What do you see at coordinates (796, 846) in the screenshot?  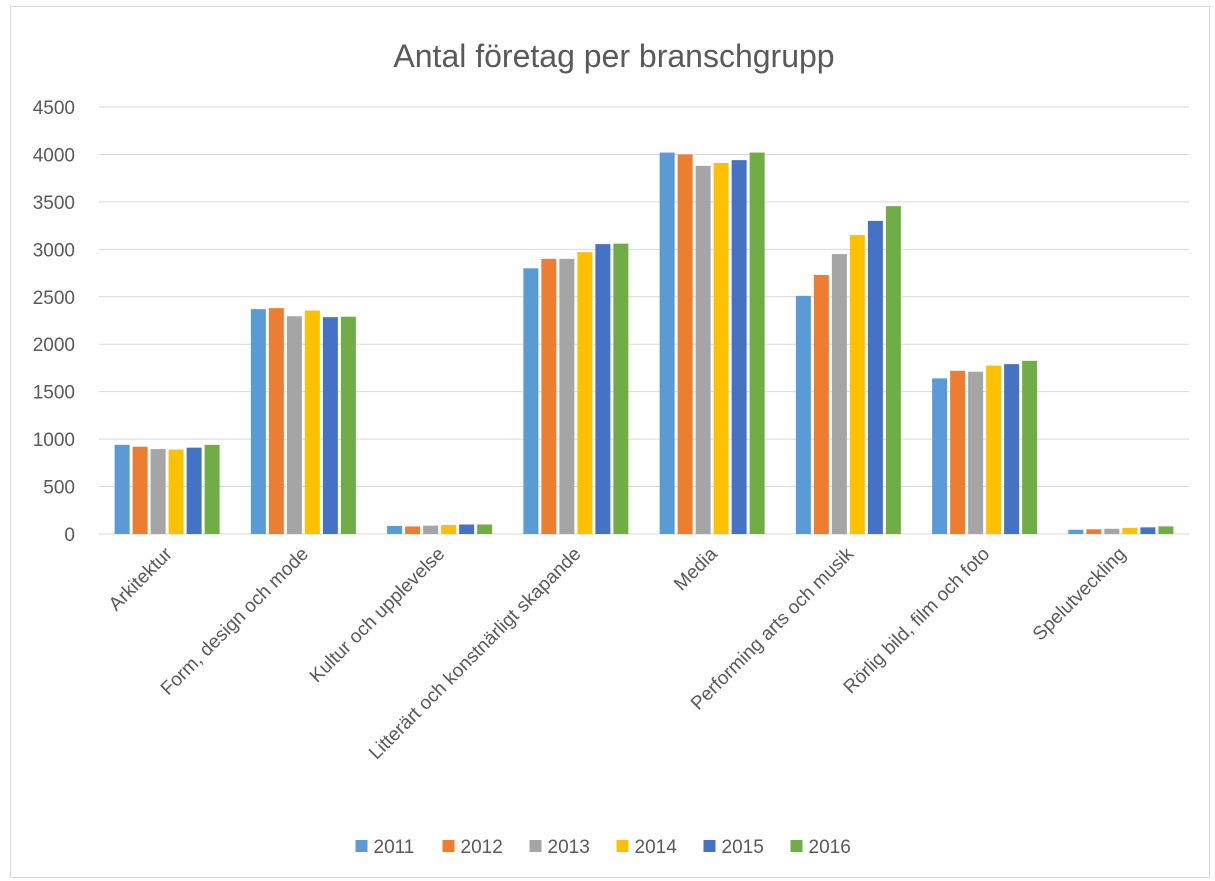 I see `legend-swatch-2016` at bounding box center [796, 846].